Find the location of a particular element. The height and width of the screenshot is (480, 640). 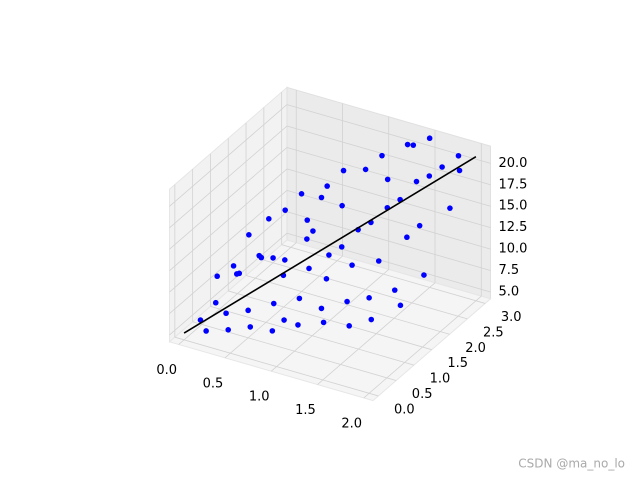

x-tick-label: 0.0 is located at coordinates (166, 370).